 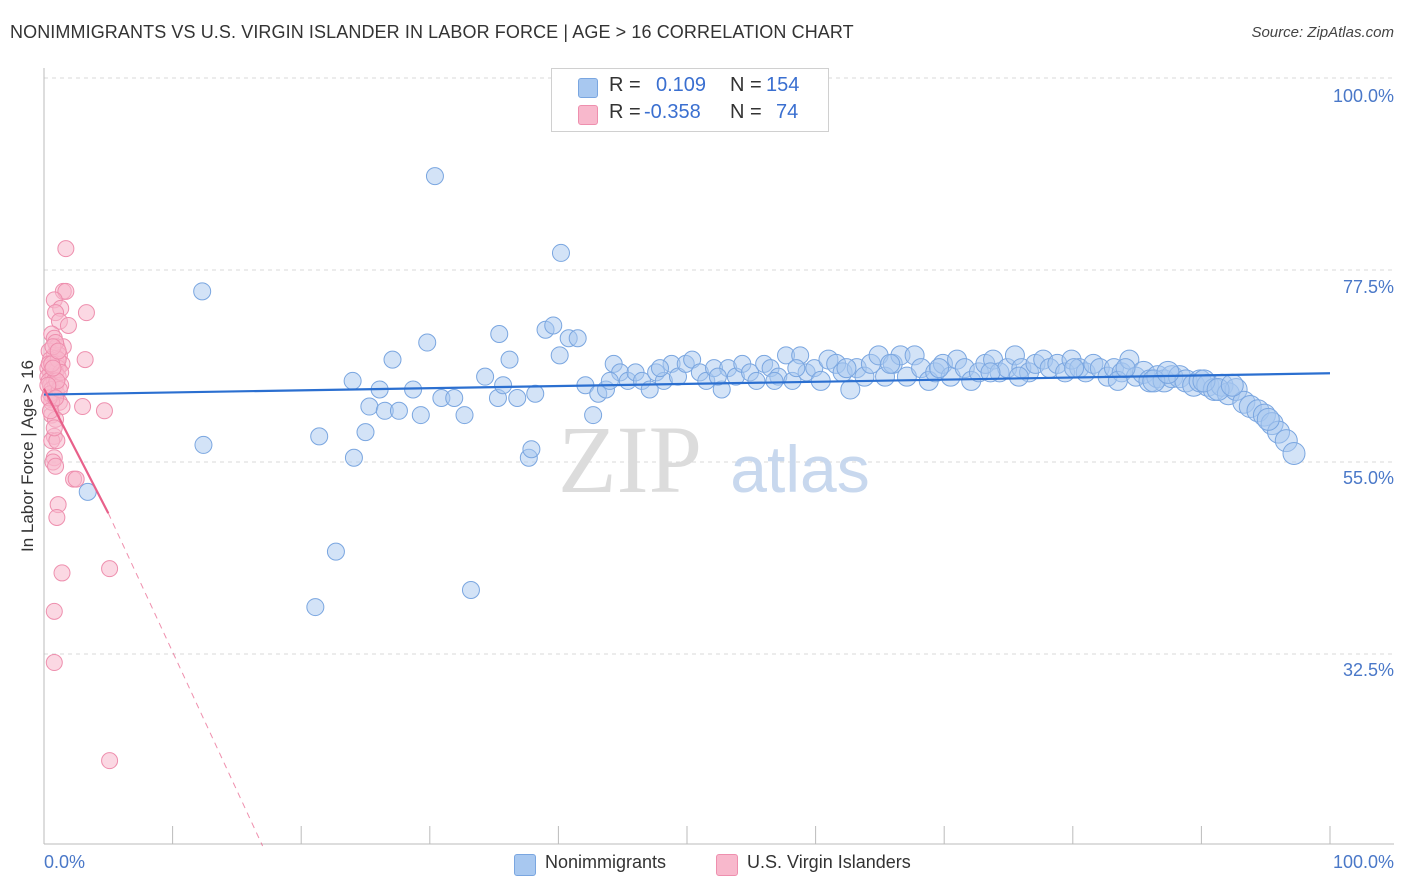 I want to click on y-tick-label: 55.0%, so click(x=1368, y=478).